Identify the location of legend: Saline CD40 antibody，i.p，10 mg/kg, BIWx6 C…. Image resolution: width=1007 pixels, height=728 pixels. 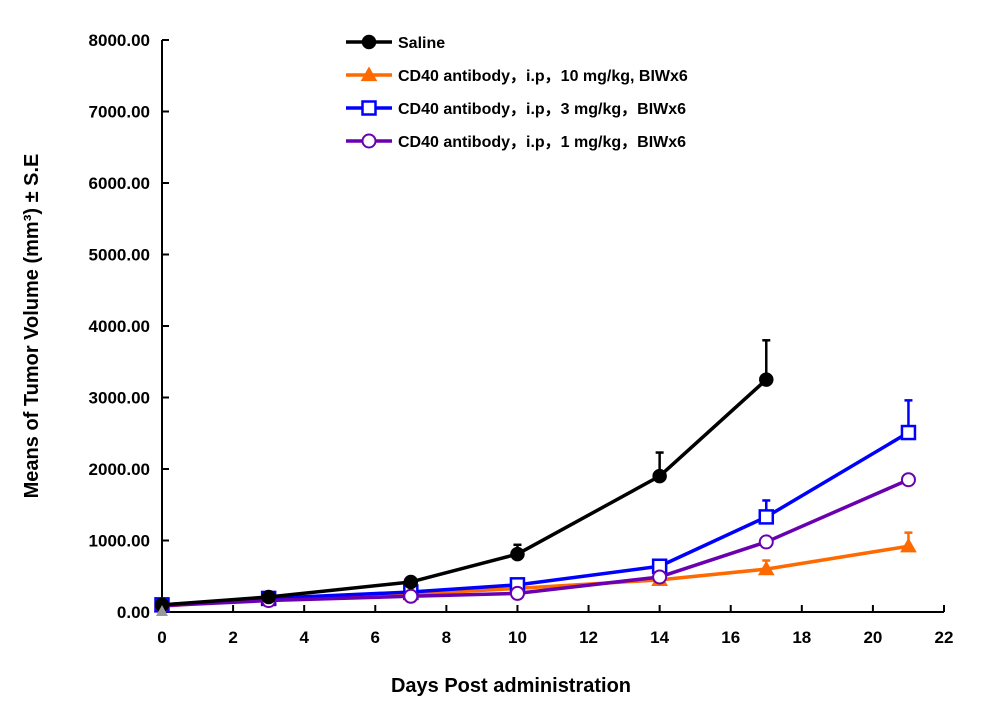
(517, 92).